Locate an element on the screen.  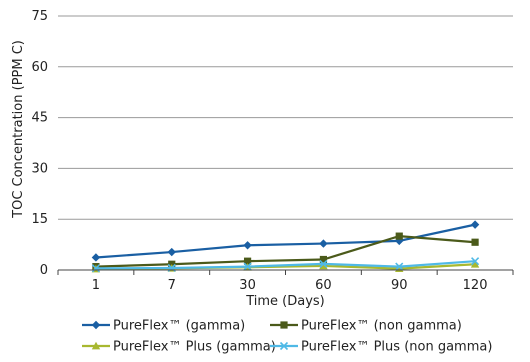
legend-label: PureFlex™ Plus (non gamma) is located at coordinates (396, 347).